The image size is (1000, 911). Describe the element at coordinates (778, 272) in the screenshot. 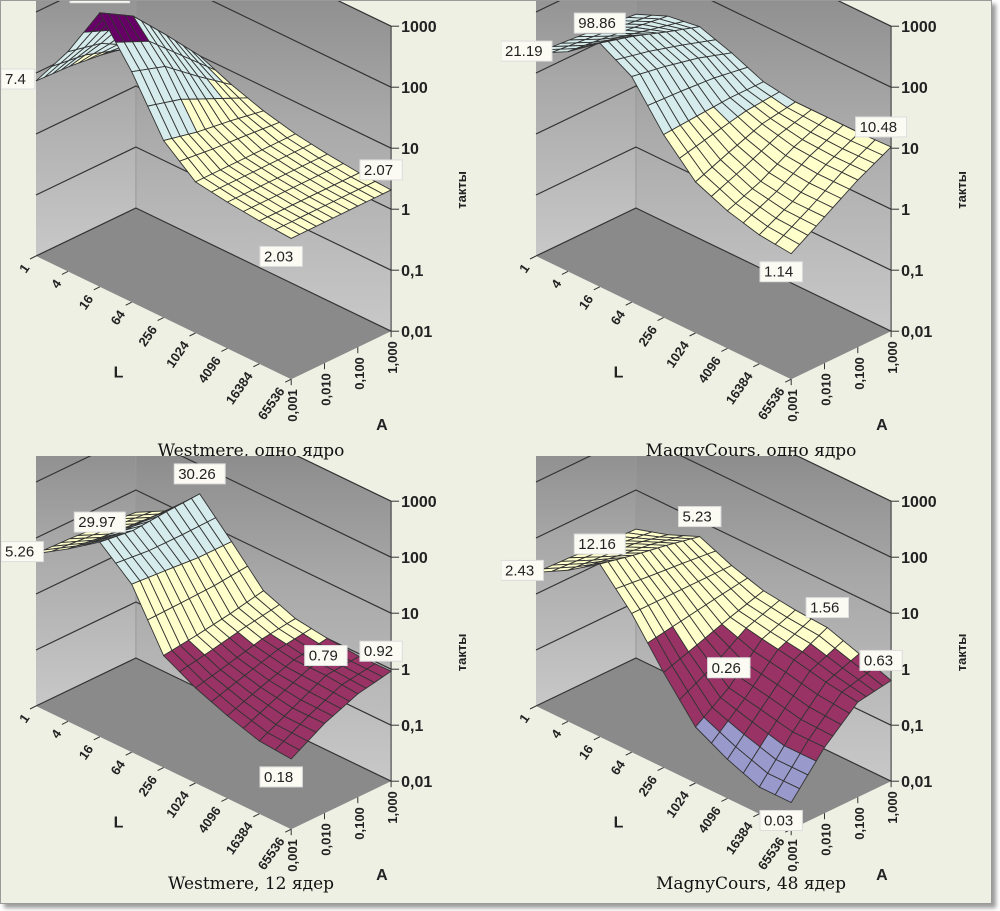

I see `data-label: 1.14` at that location.